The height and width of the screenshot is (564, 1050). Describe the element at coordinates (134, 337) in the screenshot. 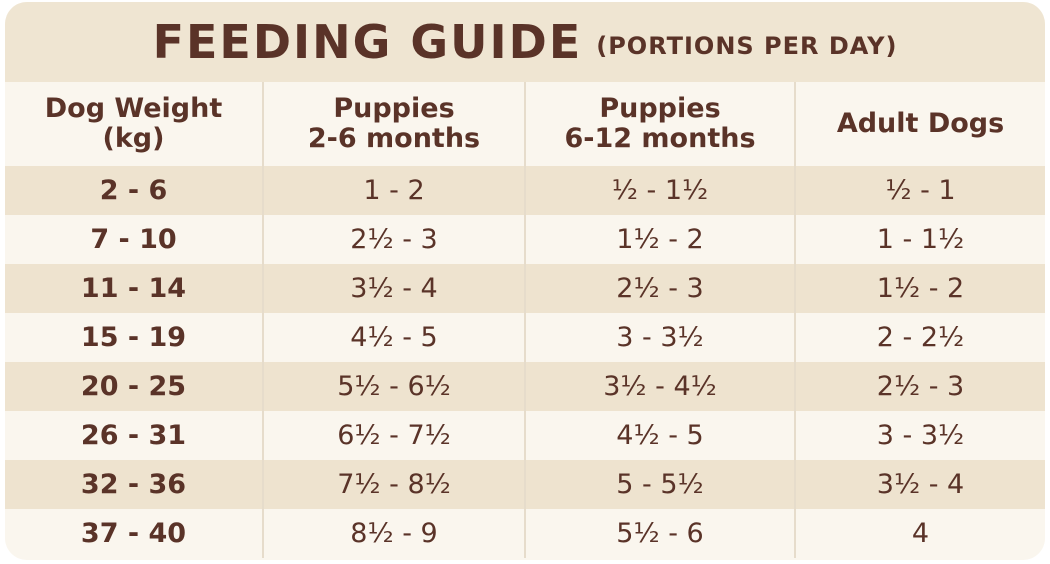

I see `weight-cell: 15 - 19` at that location.